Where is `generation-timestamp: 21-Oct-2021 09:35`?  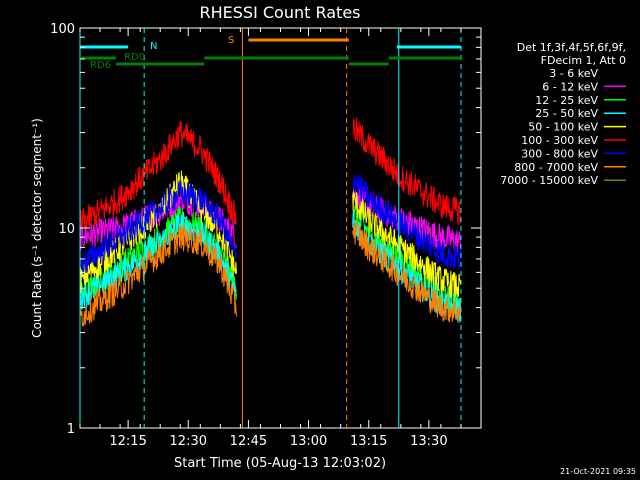 generation-timestamp: 21-Oct-2021 09:35 is located at coordinates (598, 471).